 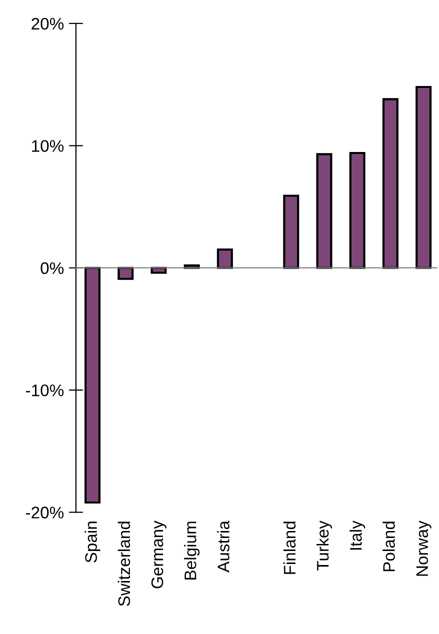 I want to click on x-tick-label: Spain, so click(x=92, y=542).